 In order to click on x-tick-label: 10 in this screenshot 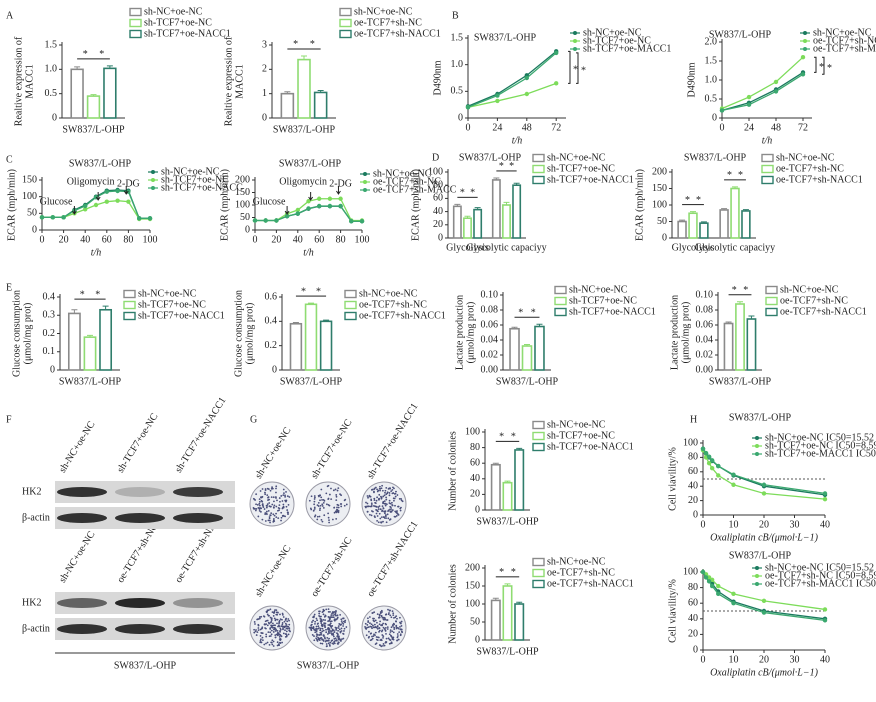, I will do `click(734, 659)`.